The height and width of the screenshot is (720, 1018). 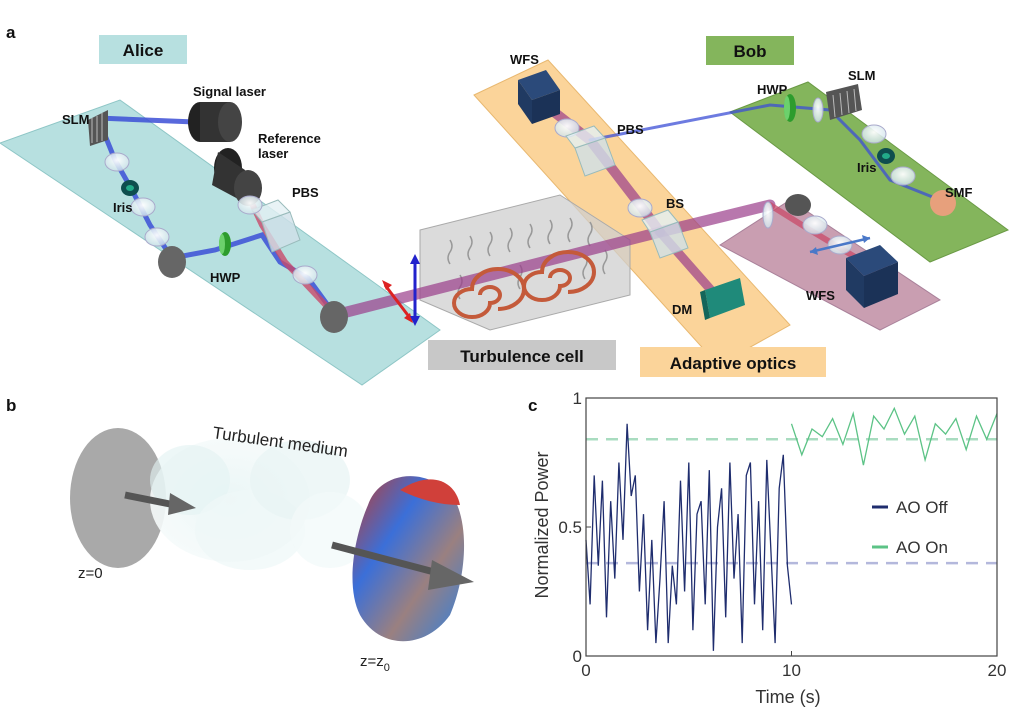 What do you see at coordinates (790, 108) in the screenshot?
I see `bob-hwp` at bounding box center [790, 108].